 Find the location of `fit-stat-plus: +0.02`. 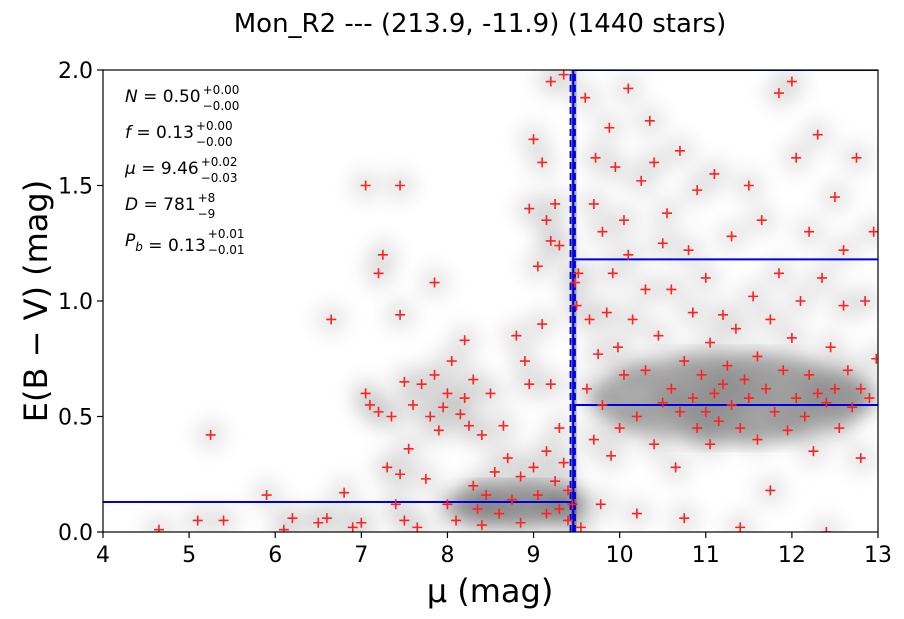

fit-stat-plus: +0.02 is located at coordinates (219, 162).